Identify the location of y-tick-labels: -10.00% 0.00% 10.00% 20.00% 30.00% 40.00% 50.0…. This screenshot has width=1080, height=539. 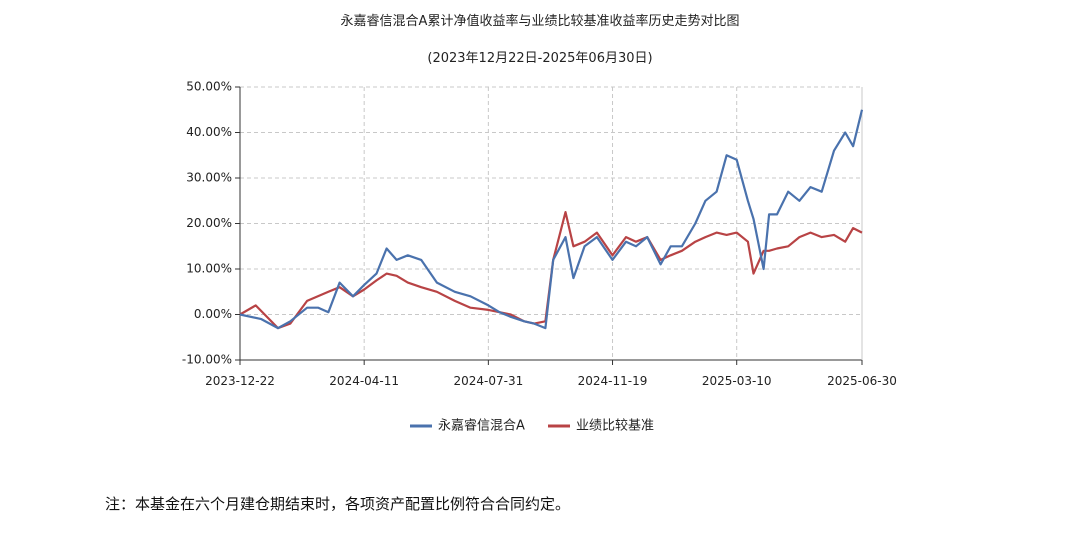
(207, 223).